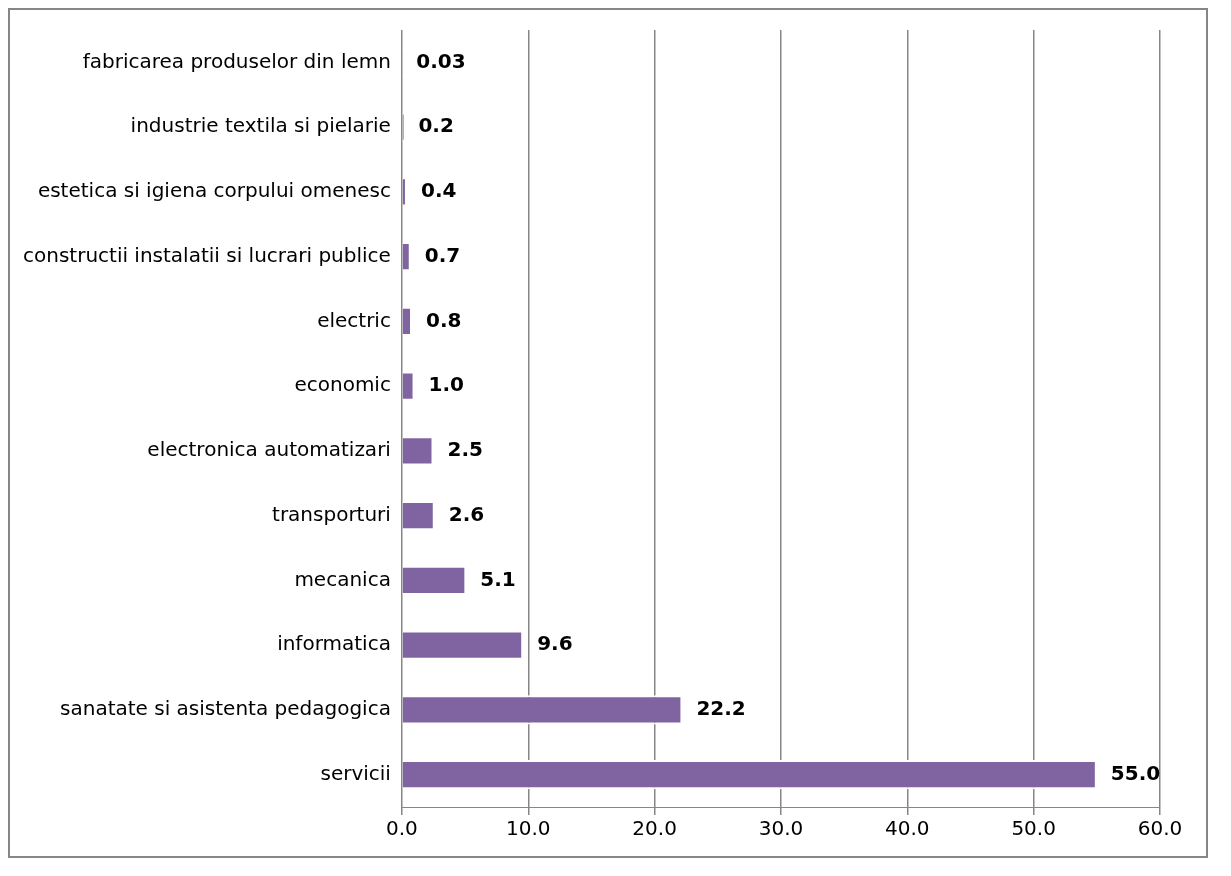  I want to click on x-tick-label: 10.0, so click(528, 828).